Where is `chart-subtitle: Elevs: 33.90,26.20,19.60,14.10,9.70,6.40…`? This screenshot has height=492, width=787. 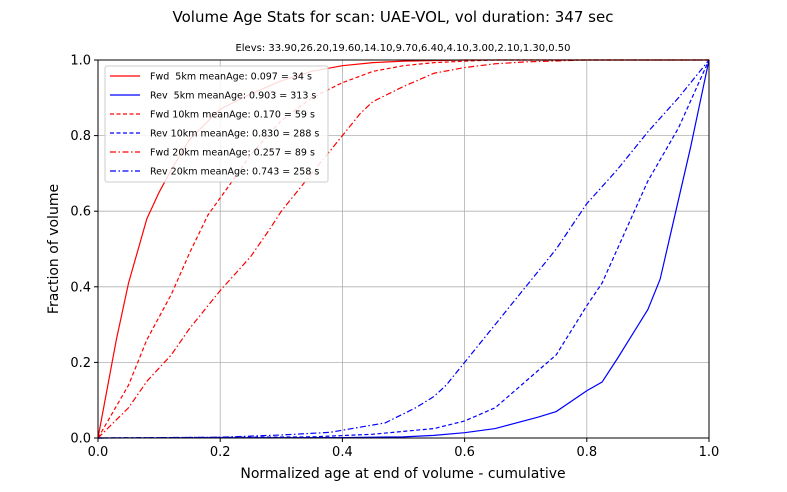 chart-subtitle: Elevs: 33.90,26.20,19.60,14.10,9.70,6.40… is located at coordinates (402, 48).